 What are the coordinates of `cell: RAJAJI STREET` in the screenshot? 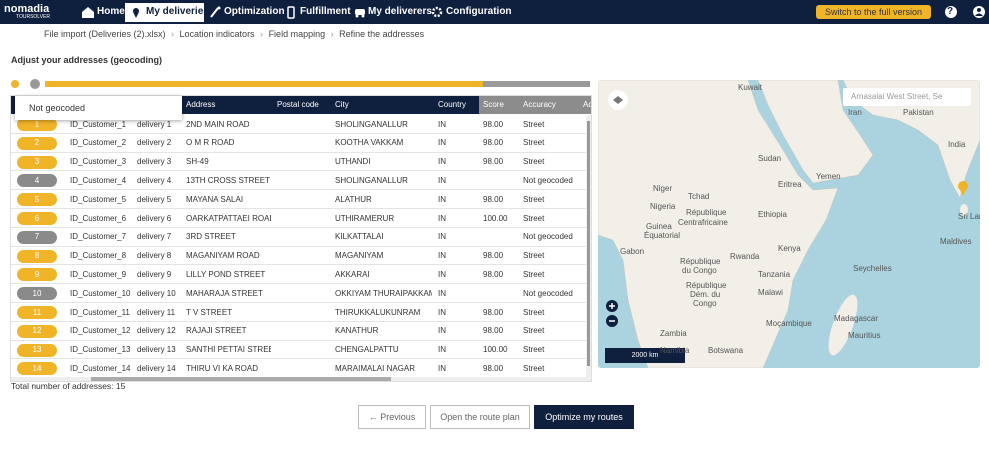 It's located at (216, 331).